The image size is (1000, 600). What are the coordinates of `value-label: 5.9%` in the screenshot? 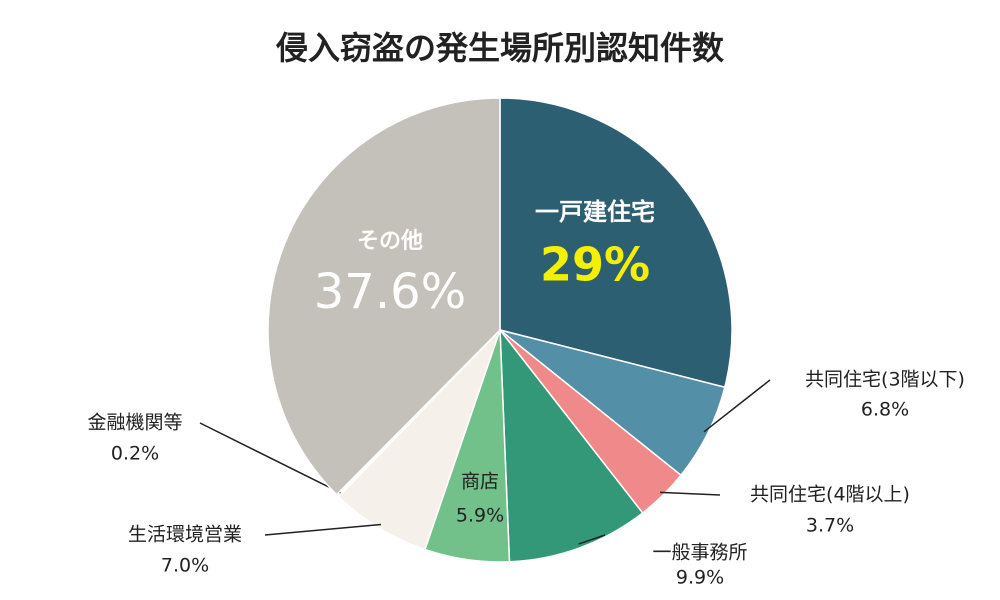 It's located at (480, 516).